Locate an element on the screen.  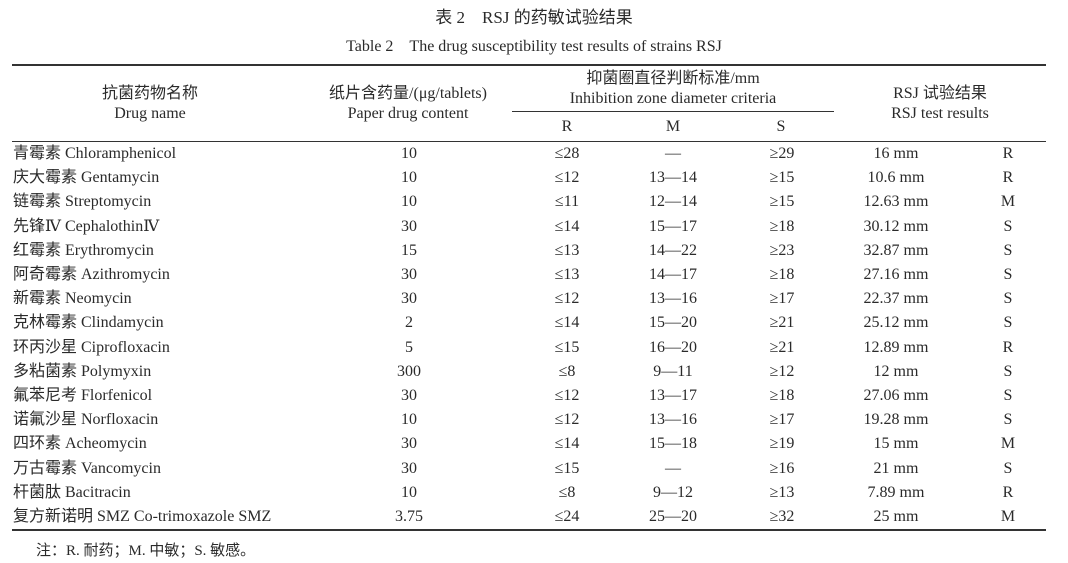
zone-cell: 15 mm is located at coordinates (896, 444).